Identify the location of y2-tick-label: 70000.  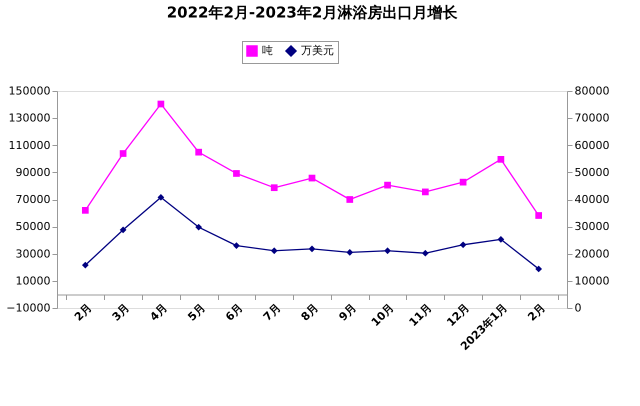
(592, 118).